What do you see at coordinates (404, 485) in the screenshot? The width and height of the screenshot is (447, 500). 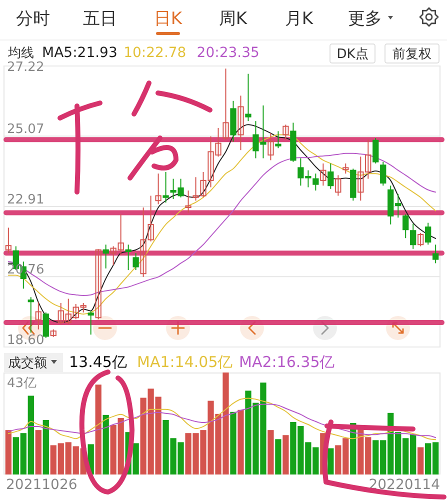 I see `text: 20220114` at bounding box center [404, 485].